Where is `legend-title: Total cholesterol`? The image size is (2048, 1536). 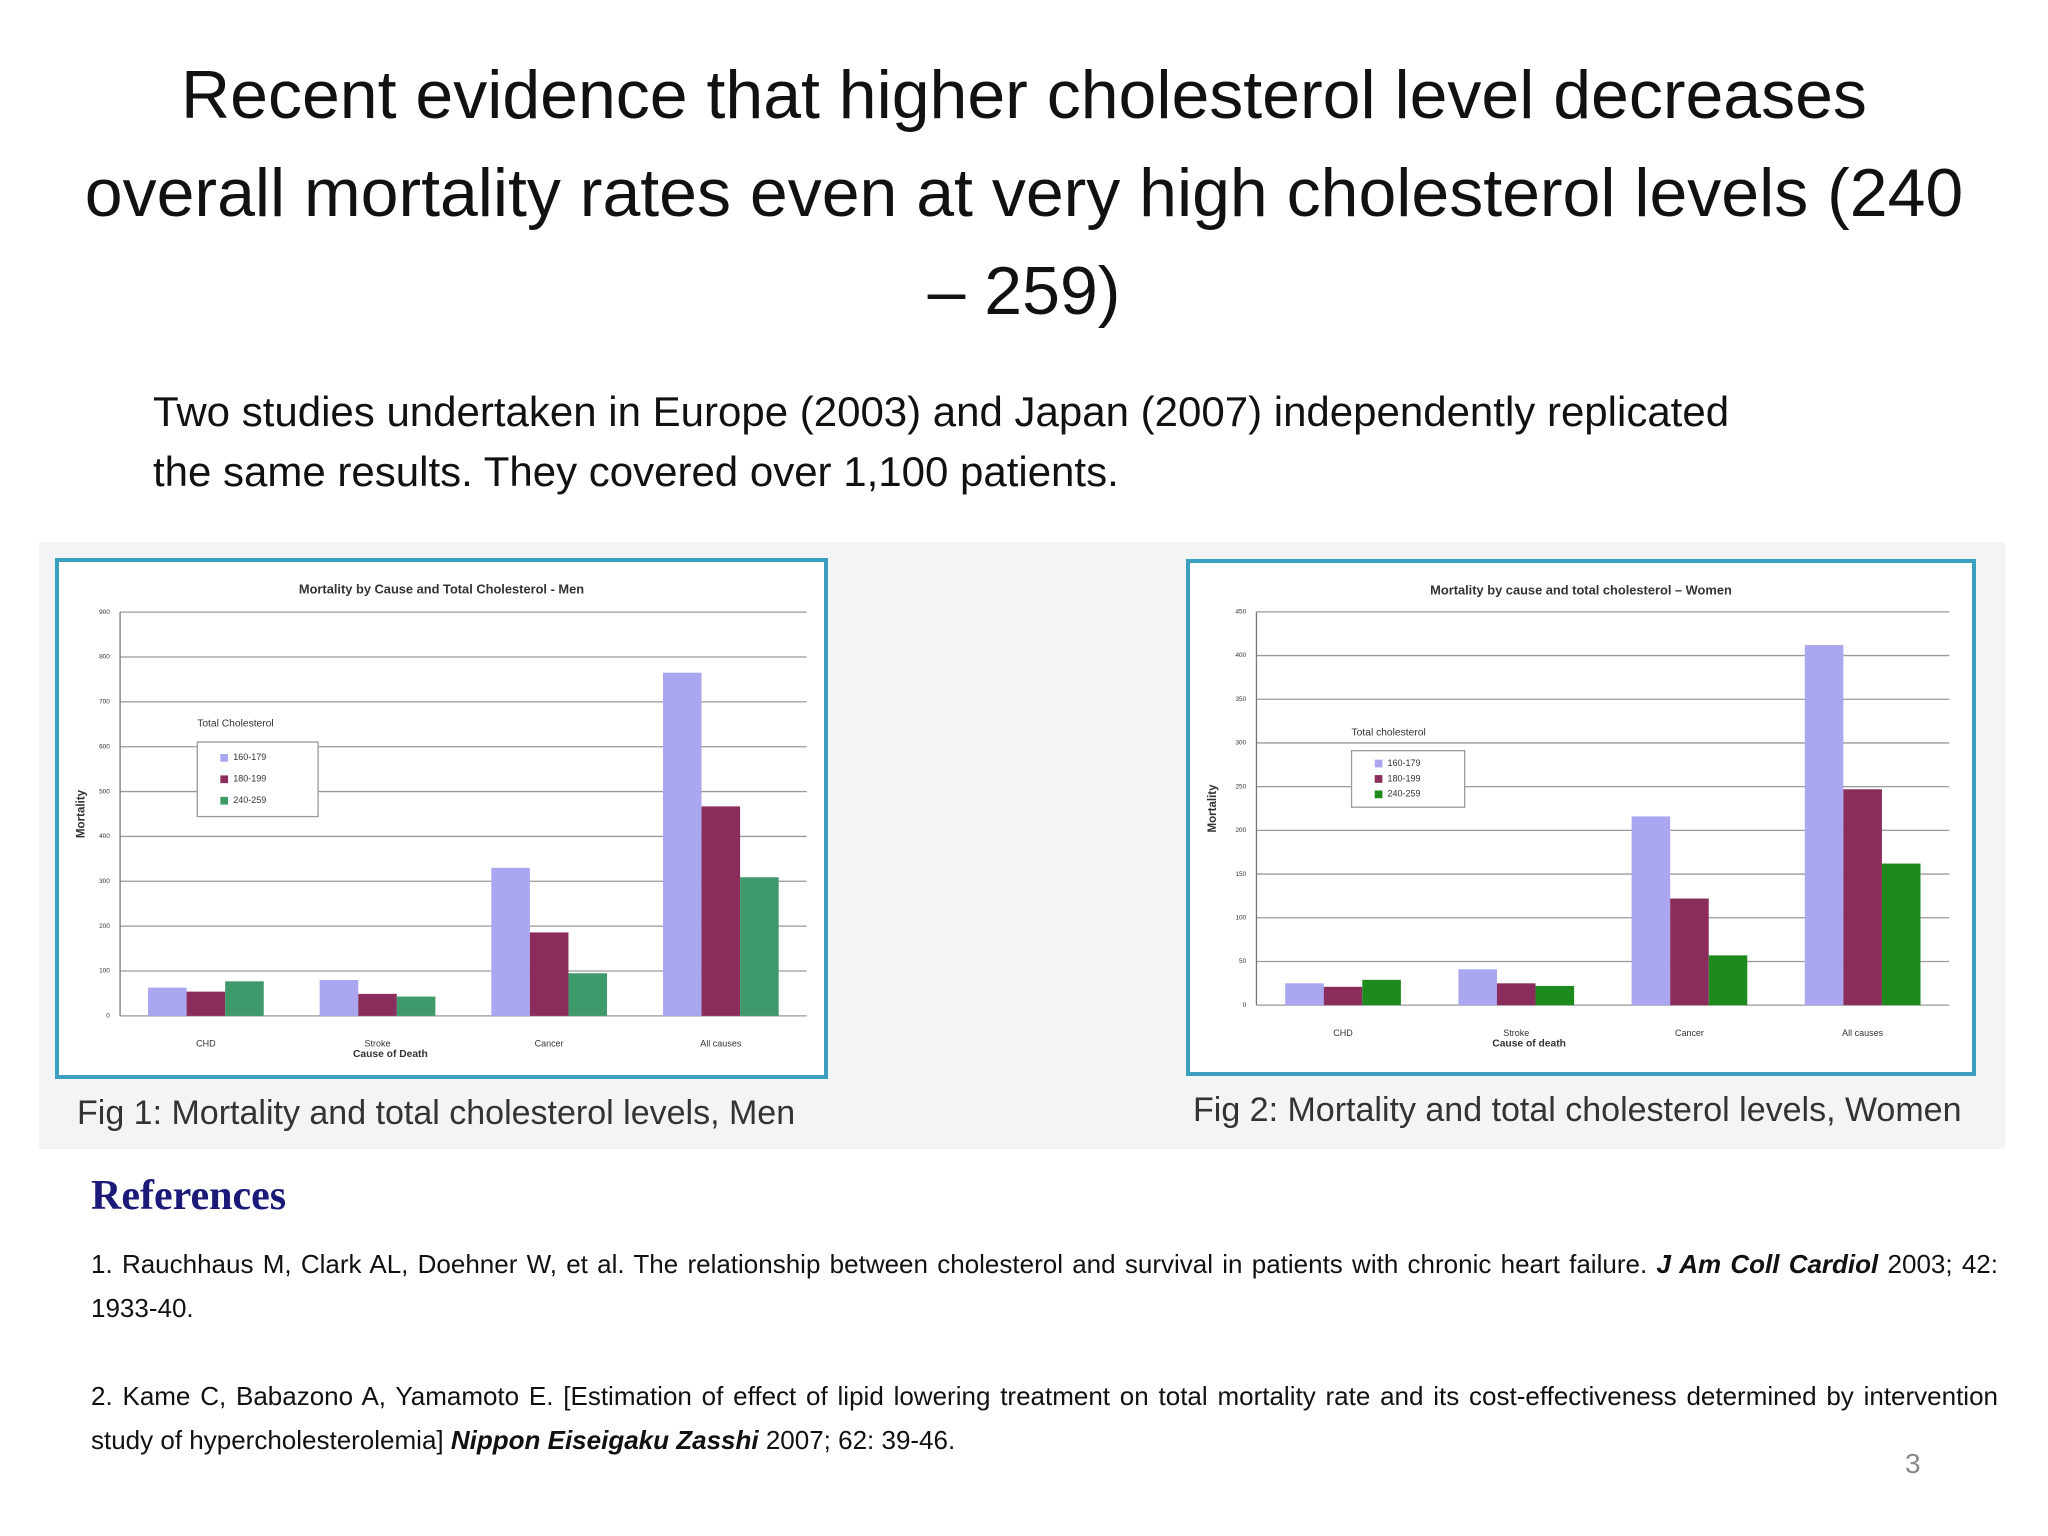
legend-title: Total cholesterol is located at coordinates (1389, 732).